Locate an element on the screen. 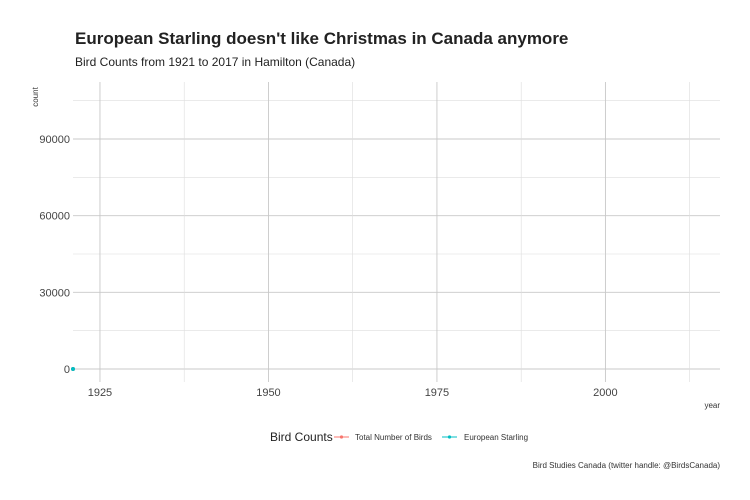 The image size is (750, 500). legend-key-total-dot is located at coordinates (341, 437).